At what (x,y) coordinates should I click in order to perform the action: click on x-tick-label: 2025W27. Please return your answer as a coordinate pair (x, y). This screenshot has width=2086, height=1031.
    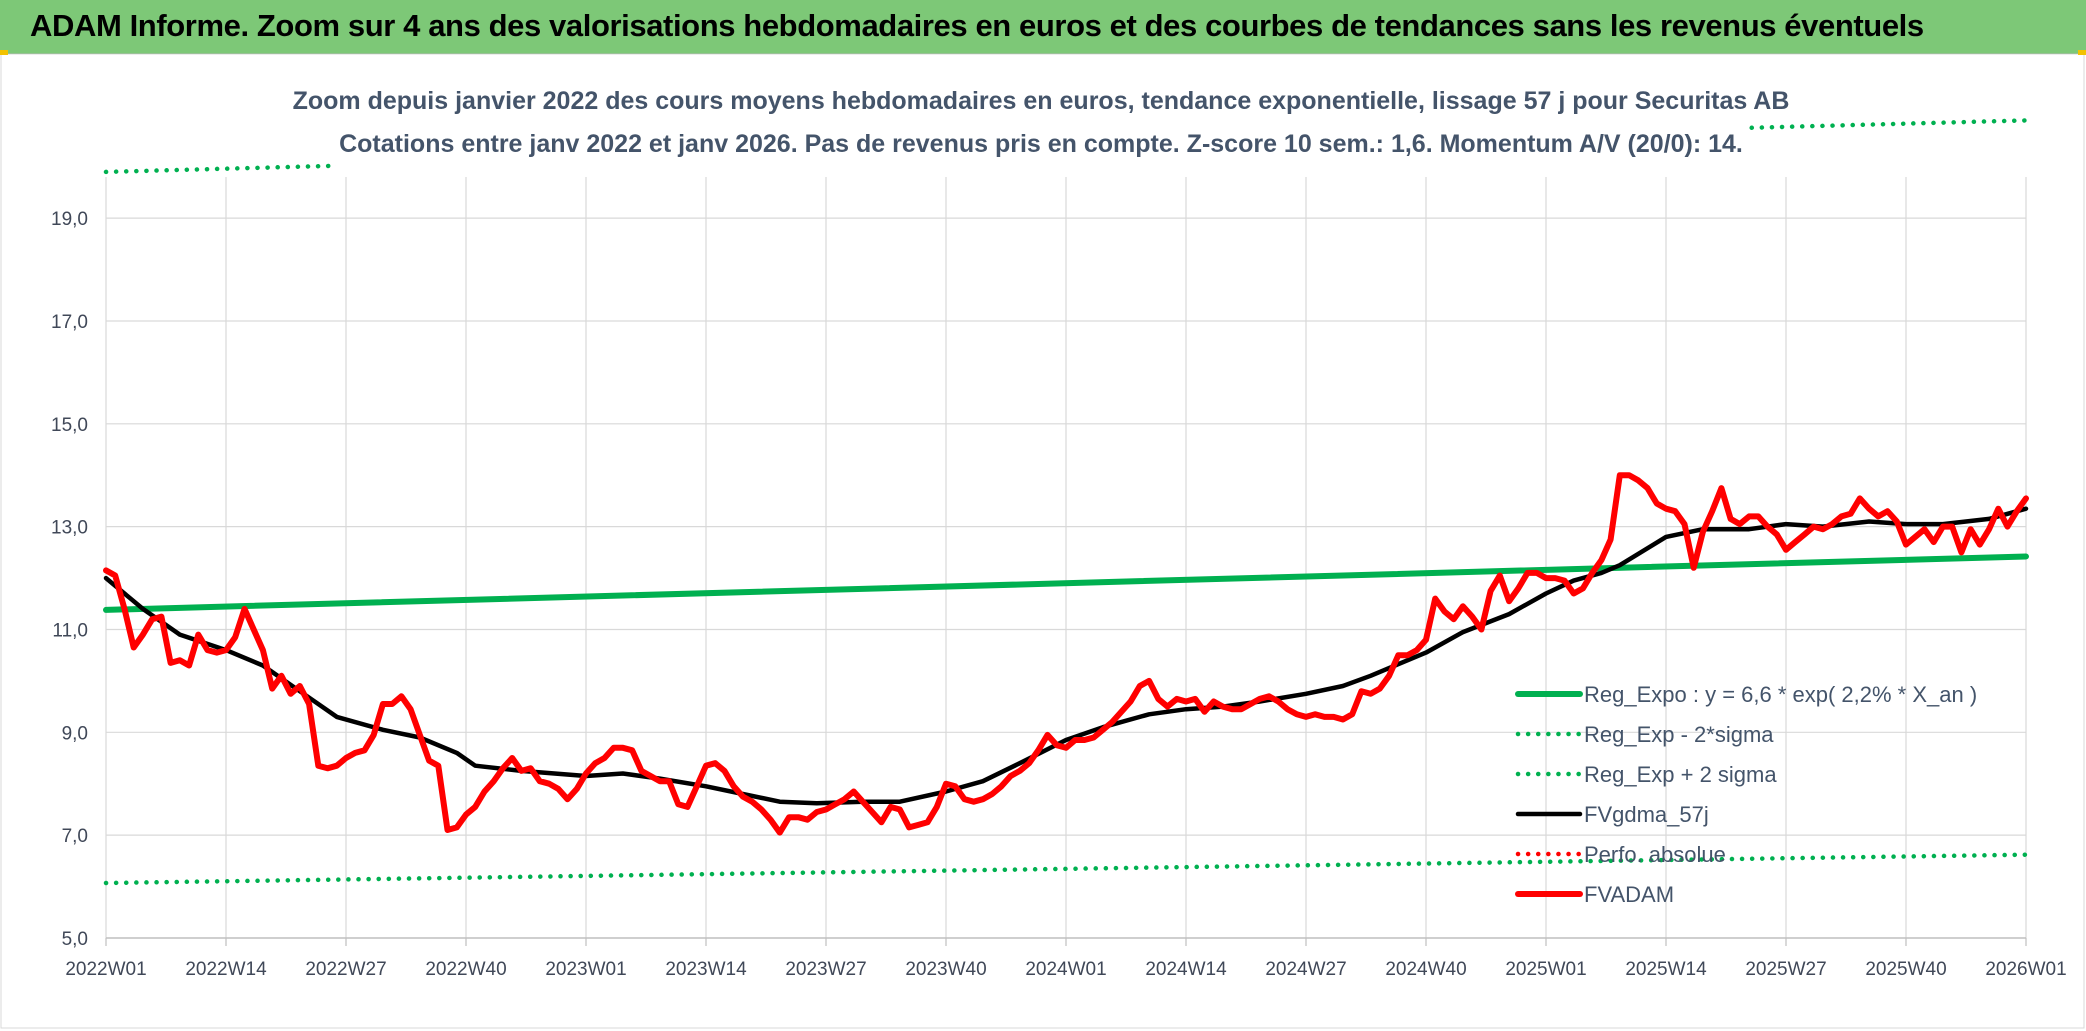
    Looking at the image, I should click on (1785, 969).